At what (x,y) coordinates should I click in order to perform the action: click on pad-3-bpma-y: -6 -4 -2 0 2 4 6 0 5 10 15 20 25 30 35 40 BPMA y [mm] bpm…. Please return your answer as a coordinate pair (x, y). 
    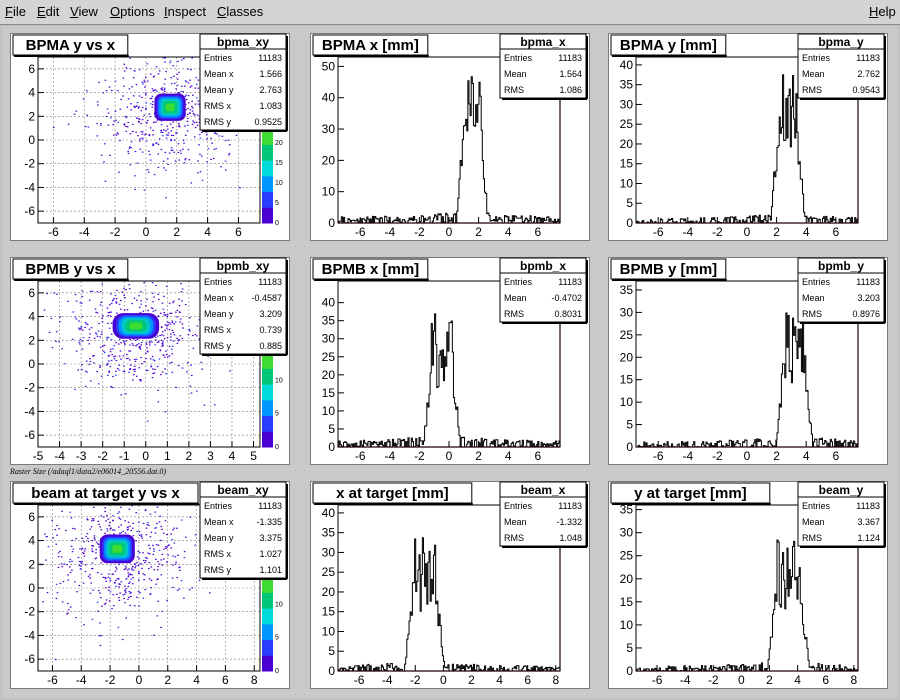
    Looking at the image, I should click on (748, 137).